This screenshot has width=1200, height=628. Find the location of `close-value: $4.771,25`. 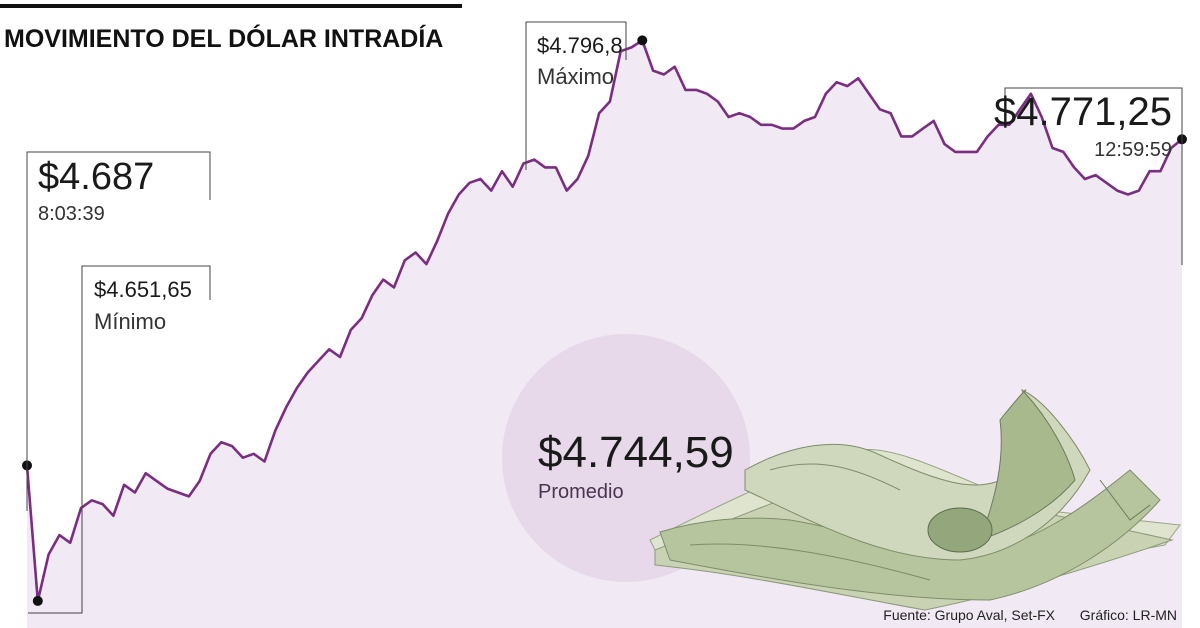

close-value: $4.771,25 is located at coordinates (1083, 112).